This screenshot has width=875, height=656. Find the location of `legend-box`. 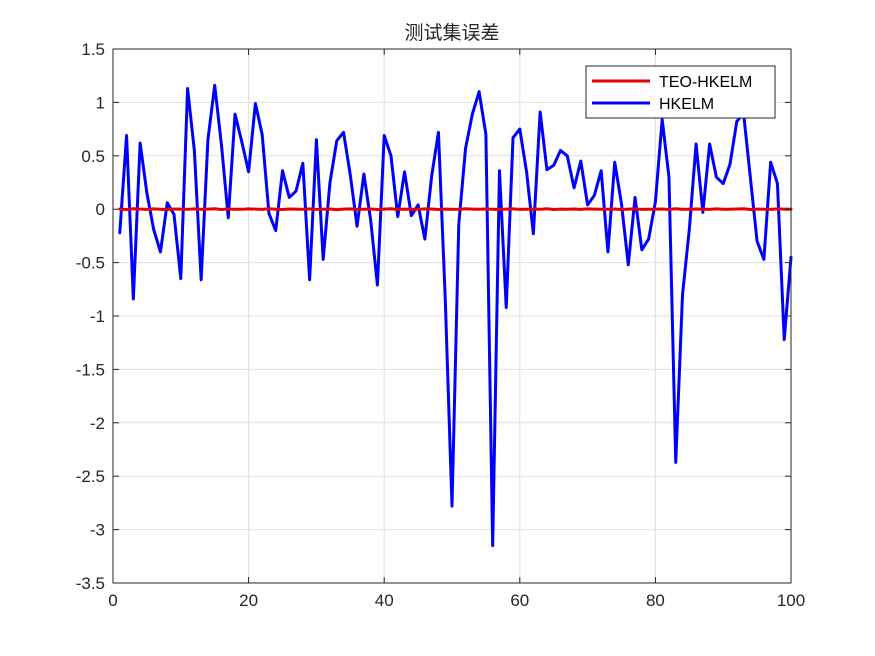

legend-box is located at coordinates (680, 92).